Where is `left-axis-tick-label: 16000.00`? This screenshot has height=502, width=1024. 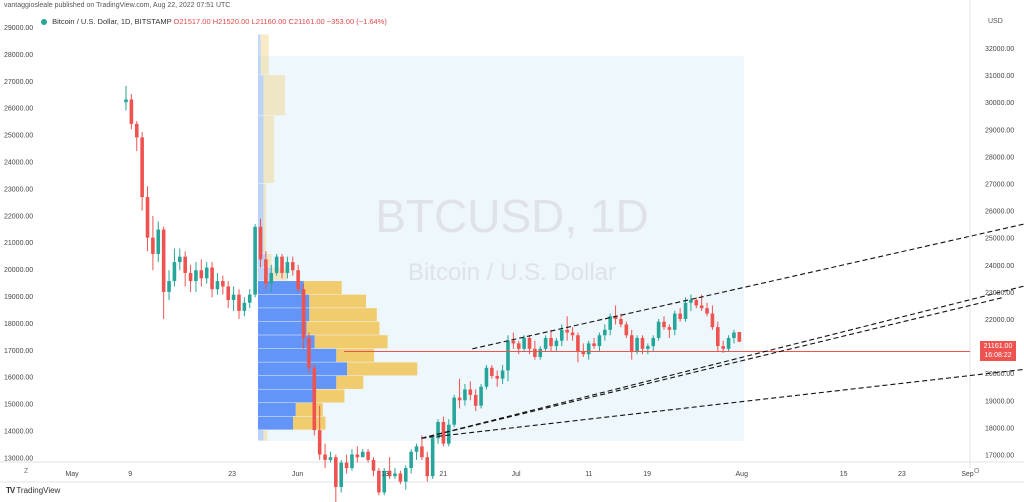
left-axis-tick-label: 16000.00 is located at coordinates (18, 378).